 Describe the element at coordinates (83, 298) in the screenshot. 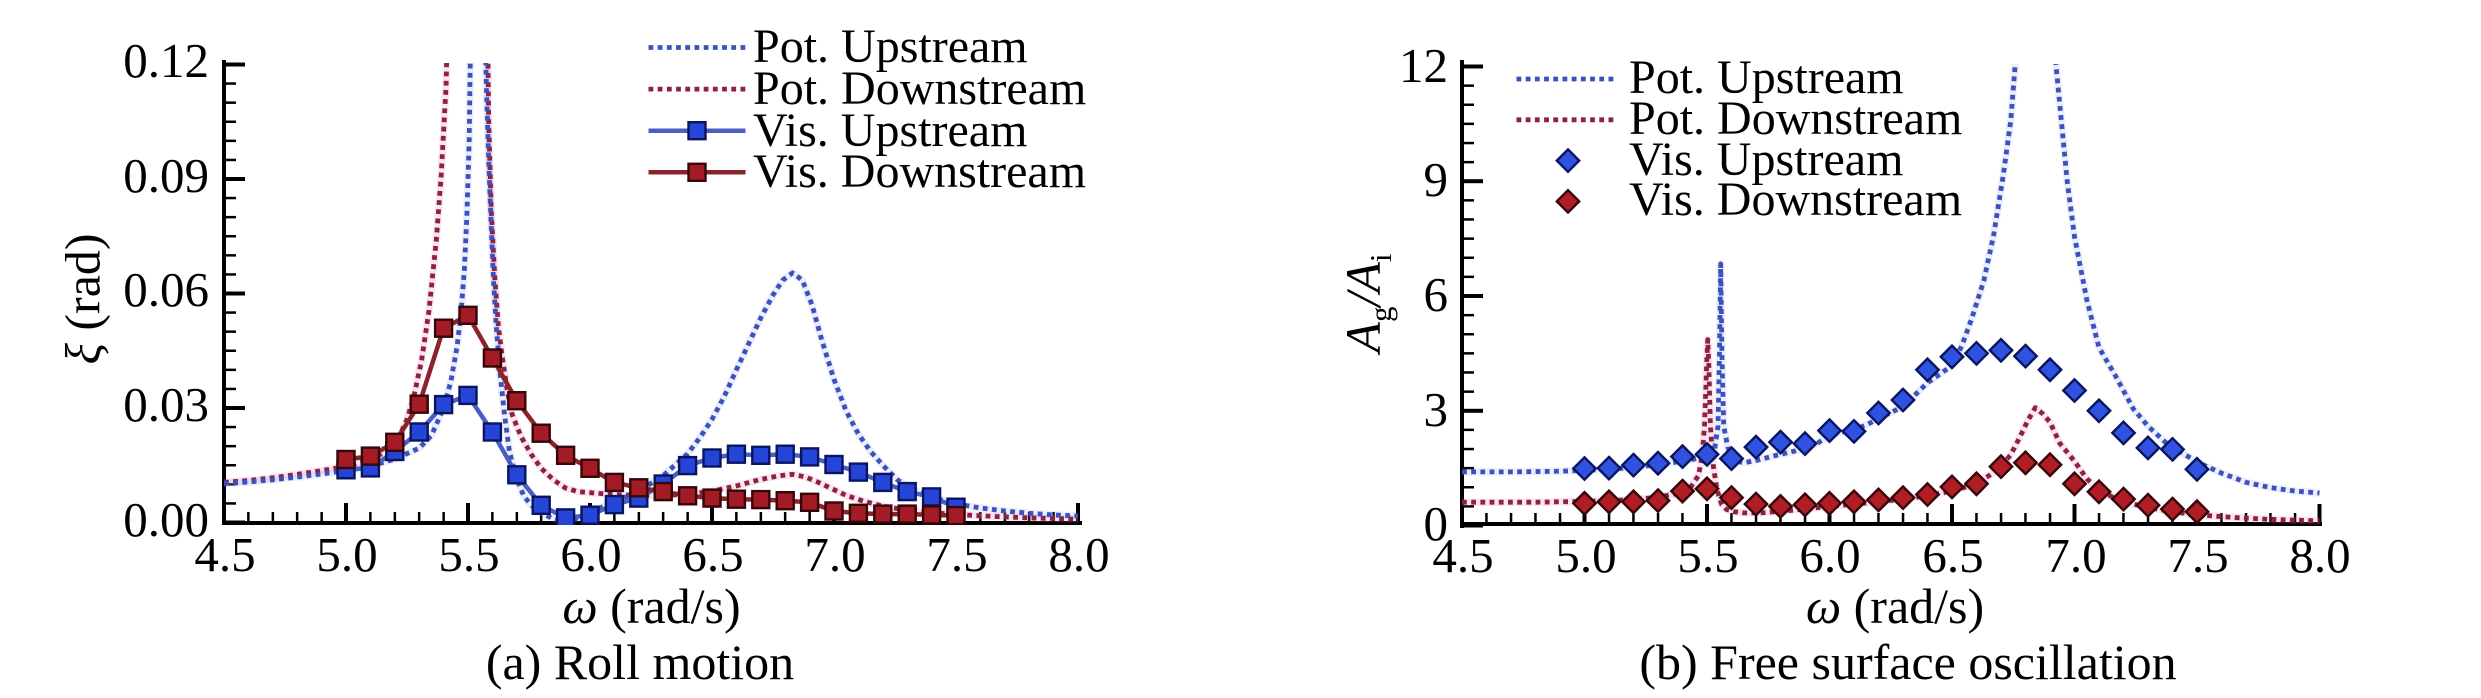

I see `svg-text: ξ (rad)` at that location.